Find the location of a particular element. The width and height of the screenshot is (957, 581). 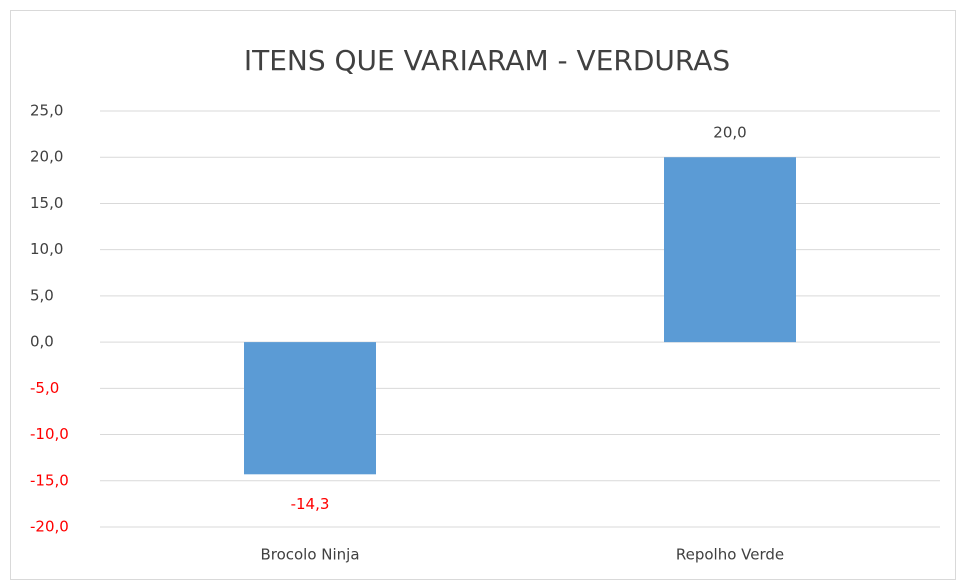

y-tick-label: 0,0 is located at coordinates (42, 342).